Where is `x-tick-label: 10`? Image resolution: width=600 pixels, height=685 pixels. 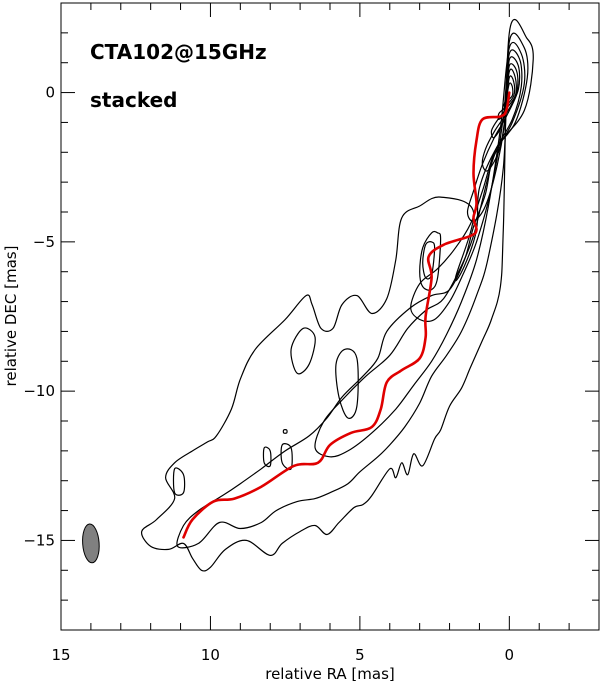
x-tick-label: 10 is located at coordinates (210, 655).